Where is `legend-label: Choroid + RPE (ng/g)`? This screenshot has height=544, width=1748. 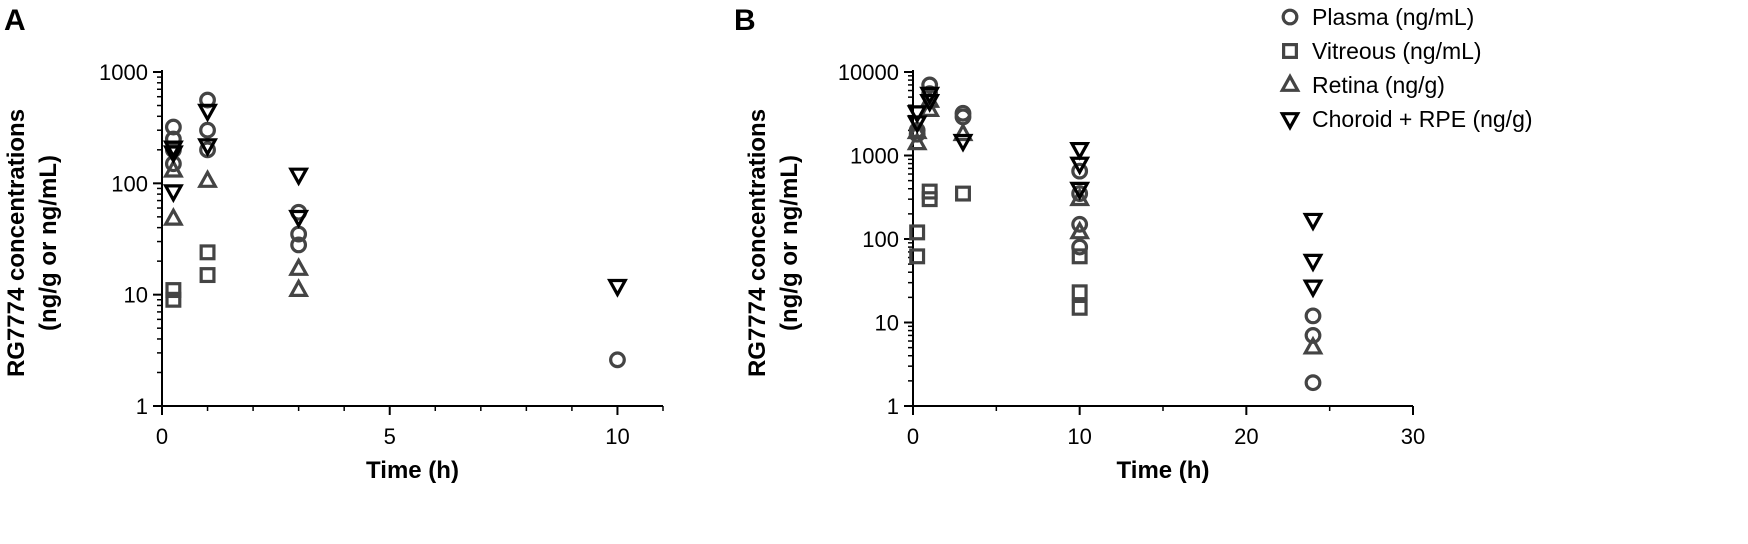
legend-label: Choroid + RPE (ng/g) is located at coordinates (1422, 119).